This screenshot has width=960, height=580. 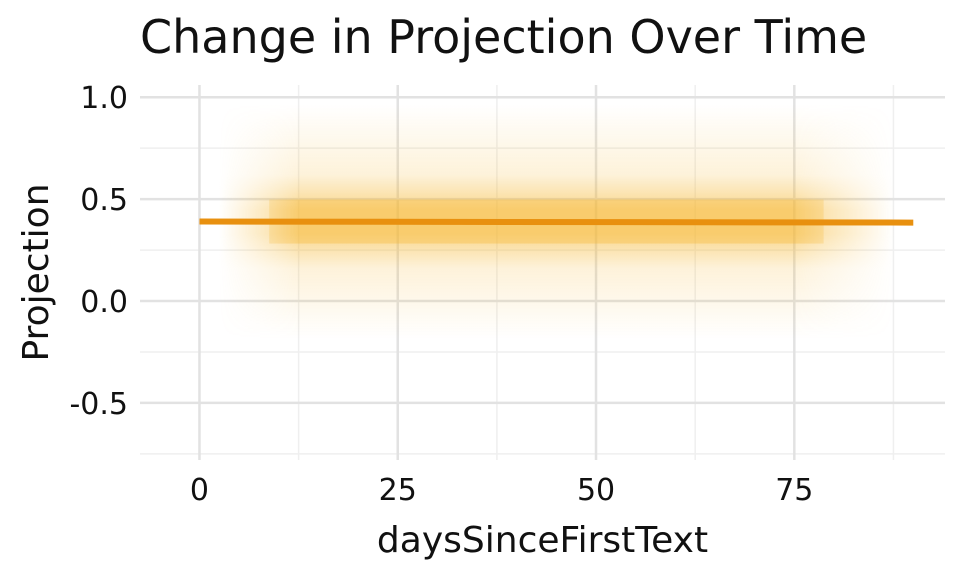 I want to click on x-tick-label: 25, so click(x=398, y=490).